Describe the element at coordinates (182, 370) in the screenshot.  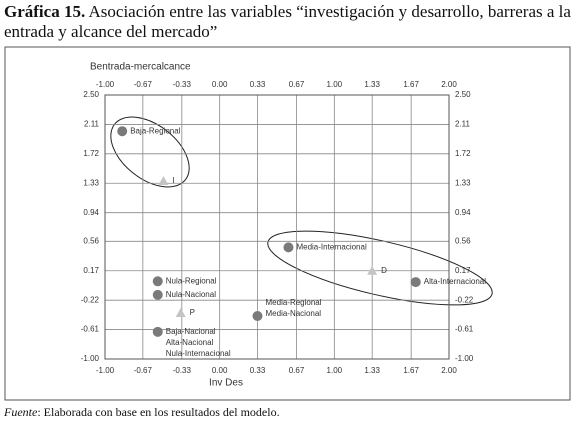
I see `x-tick-label: -0.33` at that location.